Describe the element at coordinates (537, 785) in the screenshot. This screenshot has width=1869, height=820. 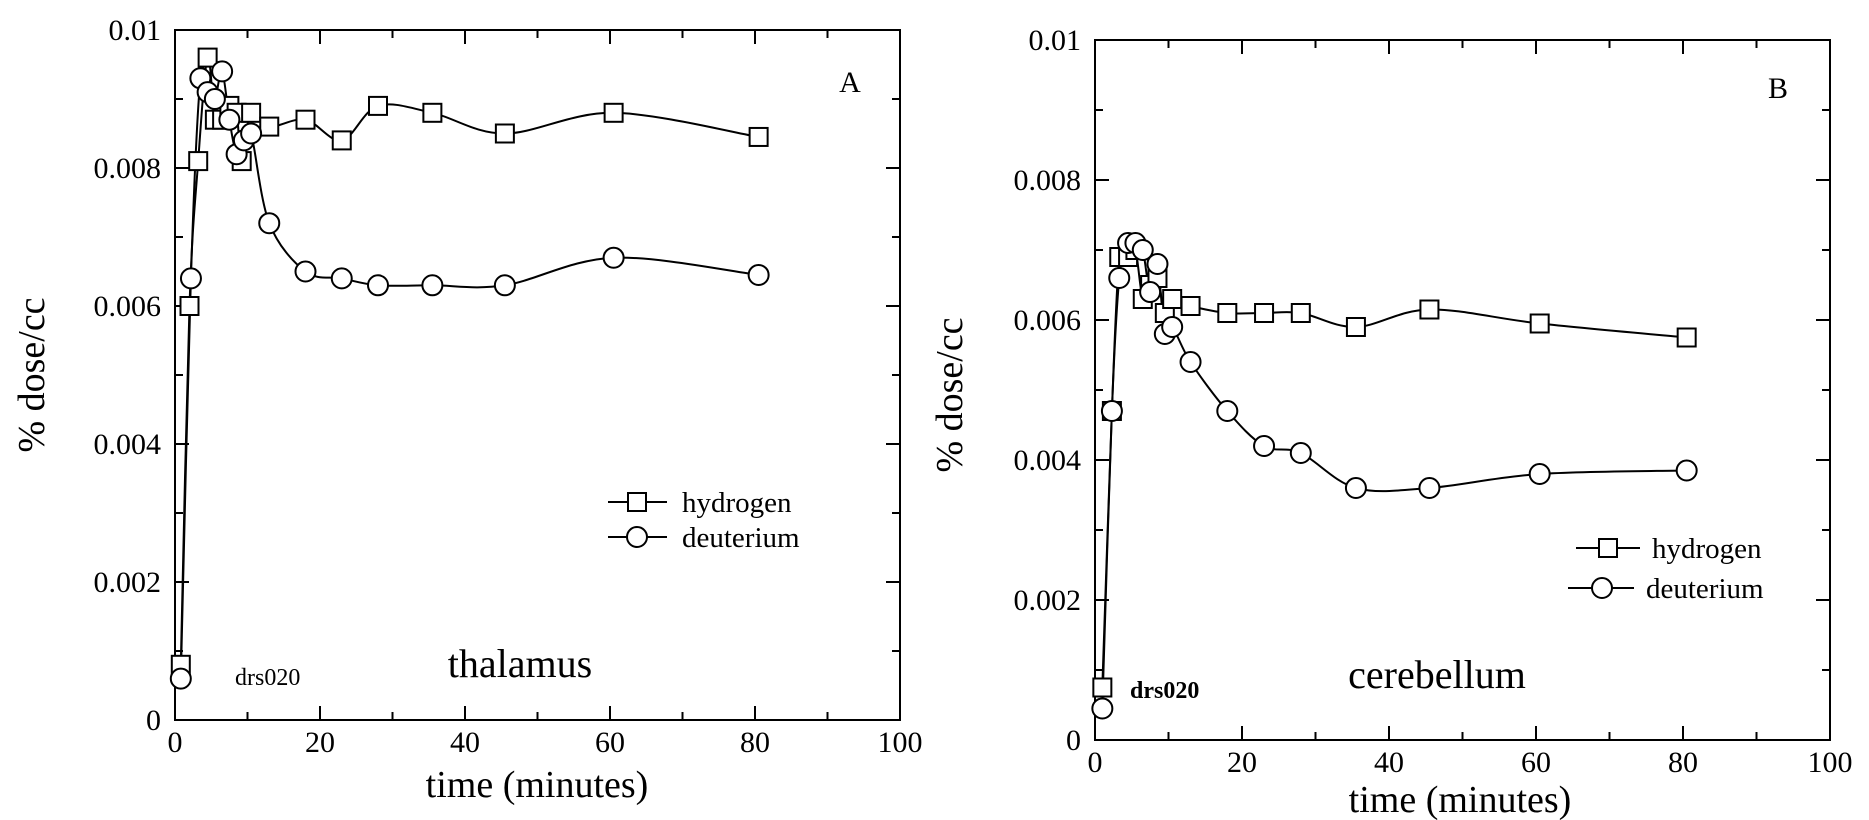
I see `panel-a-x-axis-label: time (minutes)` at that location.